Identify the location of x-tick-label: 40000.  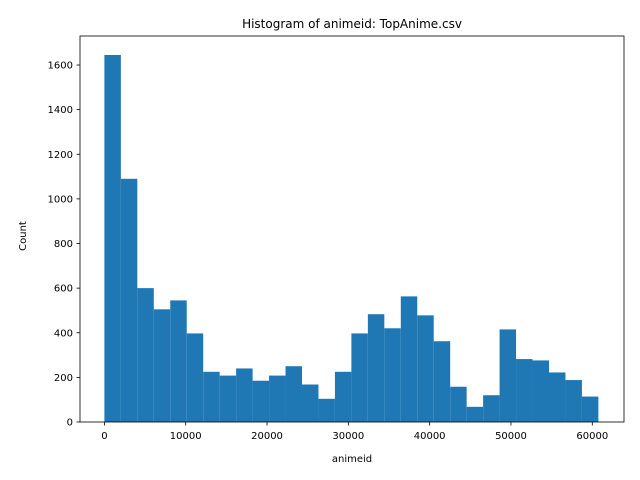
(430, 436).